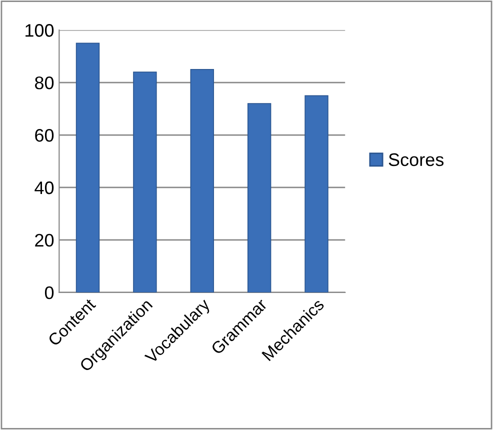 This screenshot has width=493, height=430. What do you see at coordinates (40, 30) in the screenshot?
I see `y-tick-label: 100` at bounding box center [40, 30].